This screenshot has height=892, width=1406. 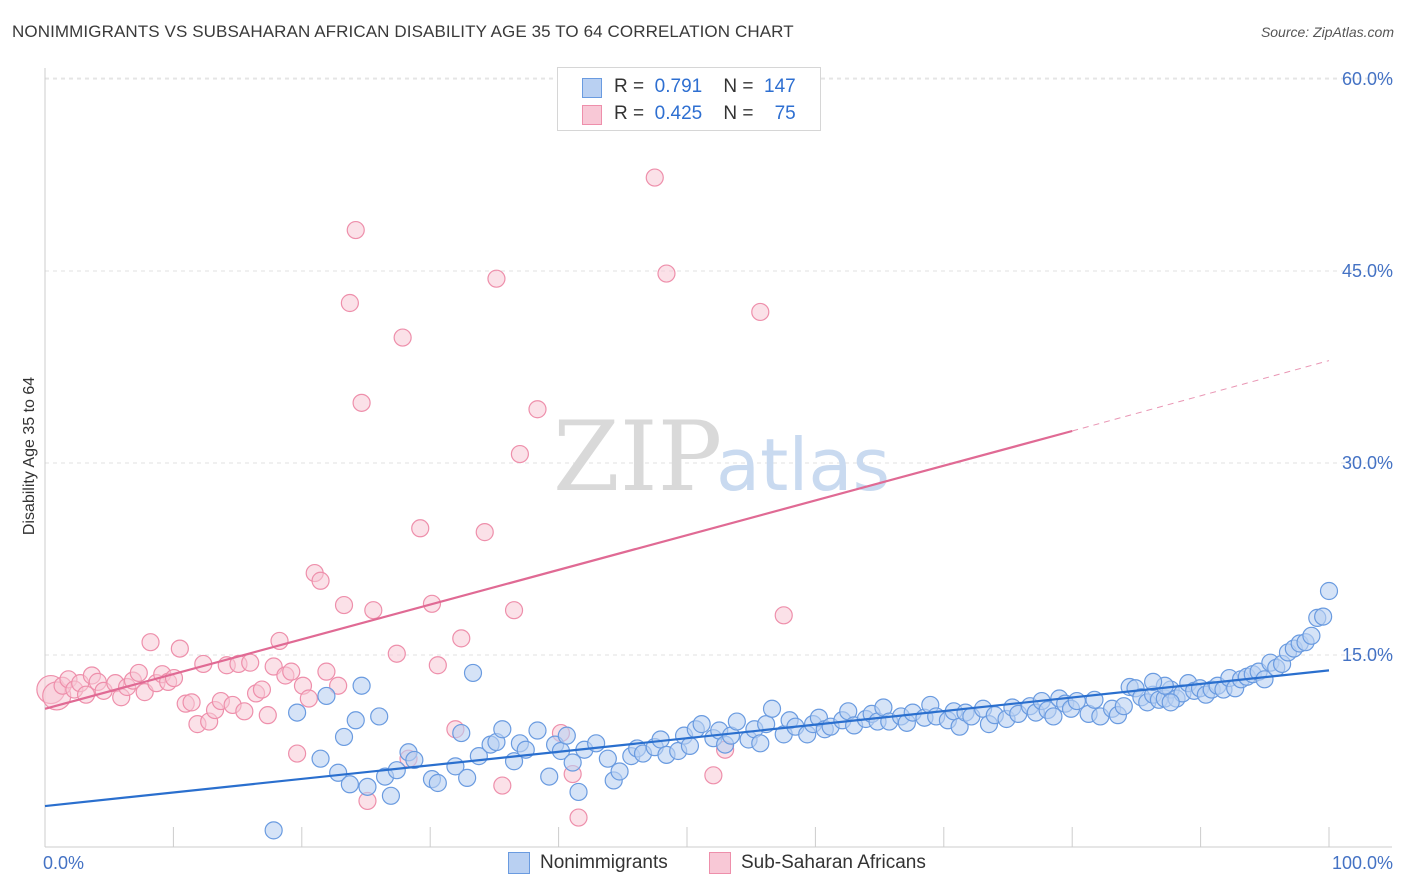 I want to click on legend-stats-nonimmigrants: R = 0.791 N = 147, so click(x=705, y=87).